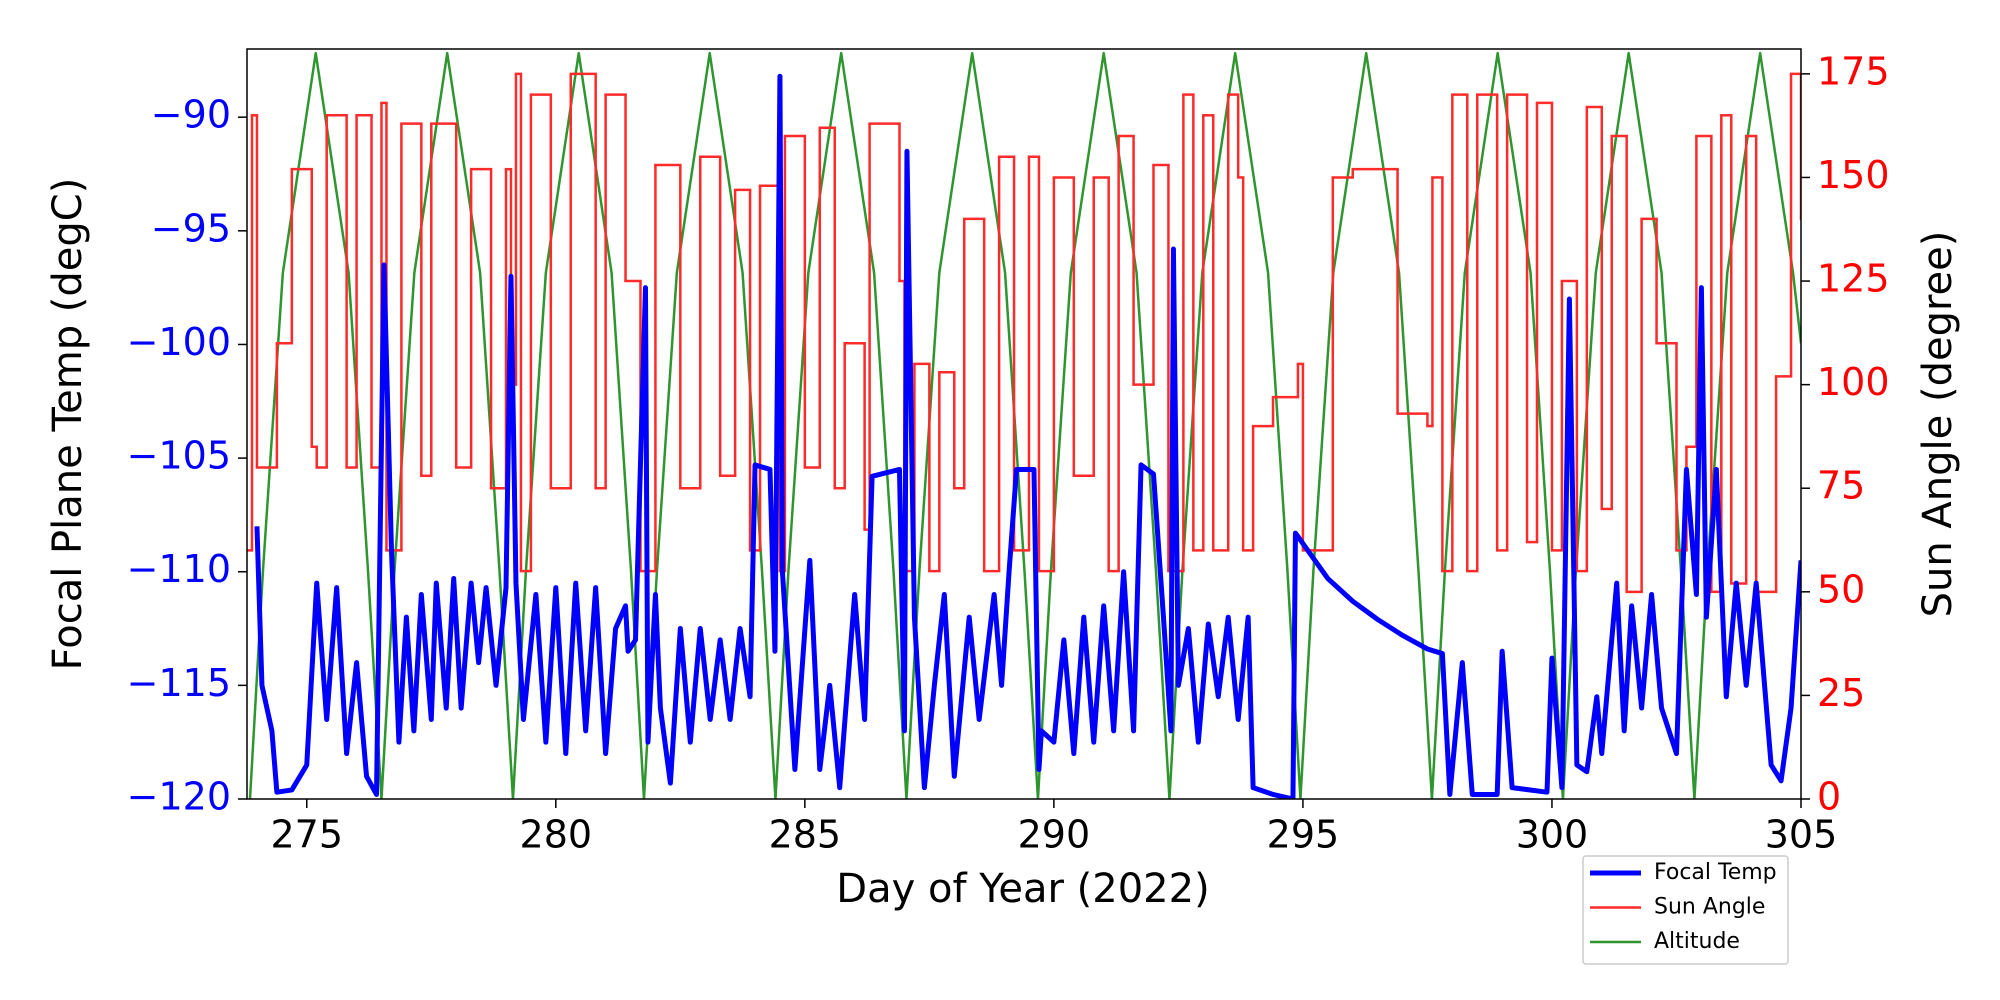 Image resolution: width=2000 pixels, height=1000 pixels. What do you see at coordinates (1853, 175) in the screenshot?
I see `y2-tick-label: 150` at bounding box center [1853, 175].